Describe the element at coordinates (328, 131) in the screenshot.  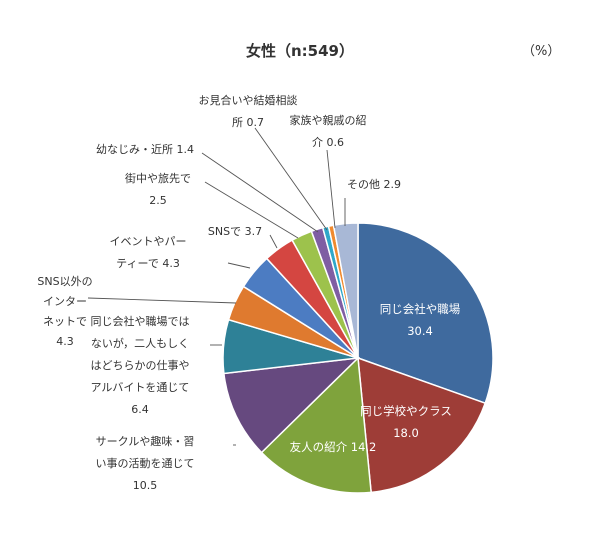
I see `slice-label-12: 家族や親戚の紹介 0.6` at that location.